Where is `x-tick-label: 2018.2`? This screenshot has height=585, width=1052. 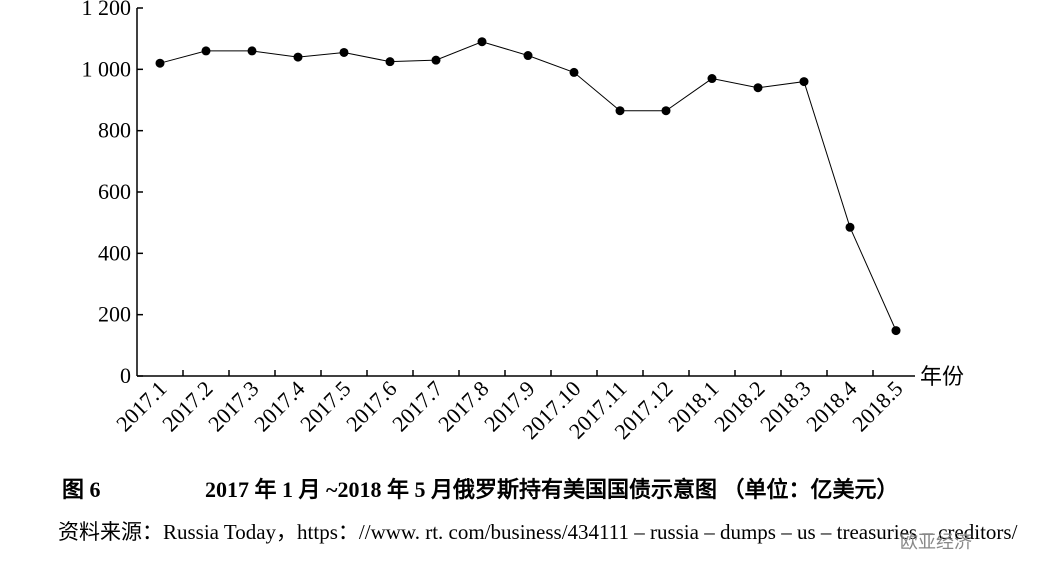 x-tick-label: 2018.2 is located at coordinates (739, 406).